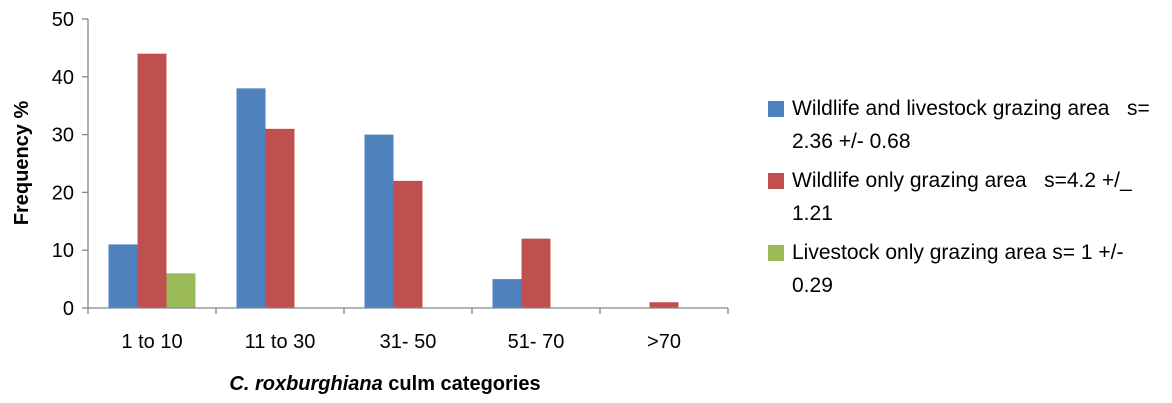 Image resolution: width=1172 pixels, height=403 pixels. I want to click on x-tick-label: 11 to 30, so click(280, 342).